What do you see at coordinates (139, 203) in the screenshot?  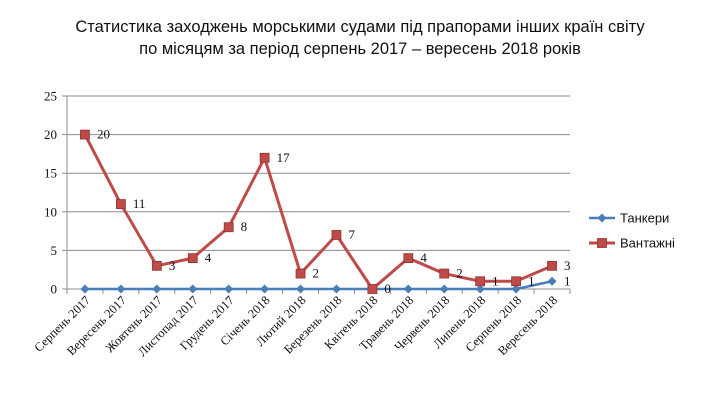 I see `data-label: 11` at bounding box center [139, 203].